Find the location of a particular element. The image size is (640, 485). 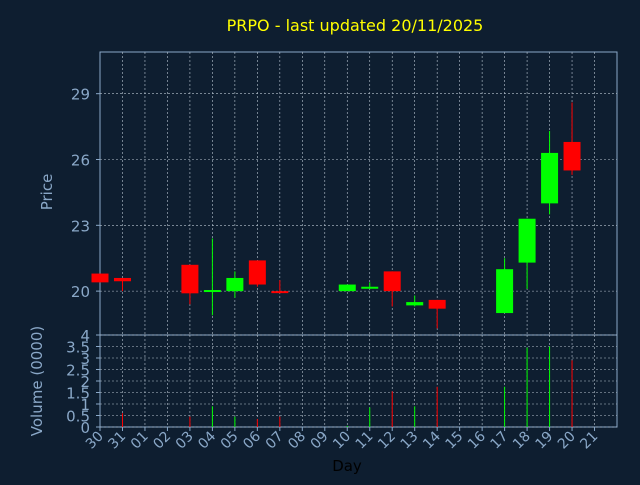

volume-axis-label: Volume (0000) is located at coordinates (37, 381).